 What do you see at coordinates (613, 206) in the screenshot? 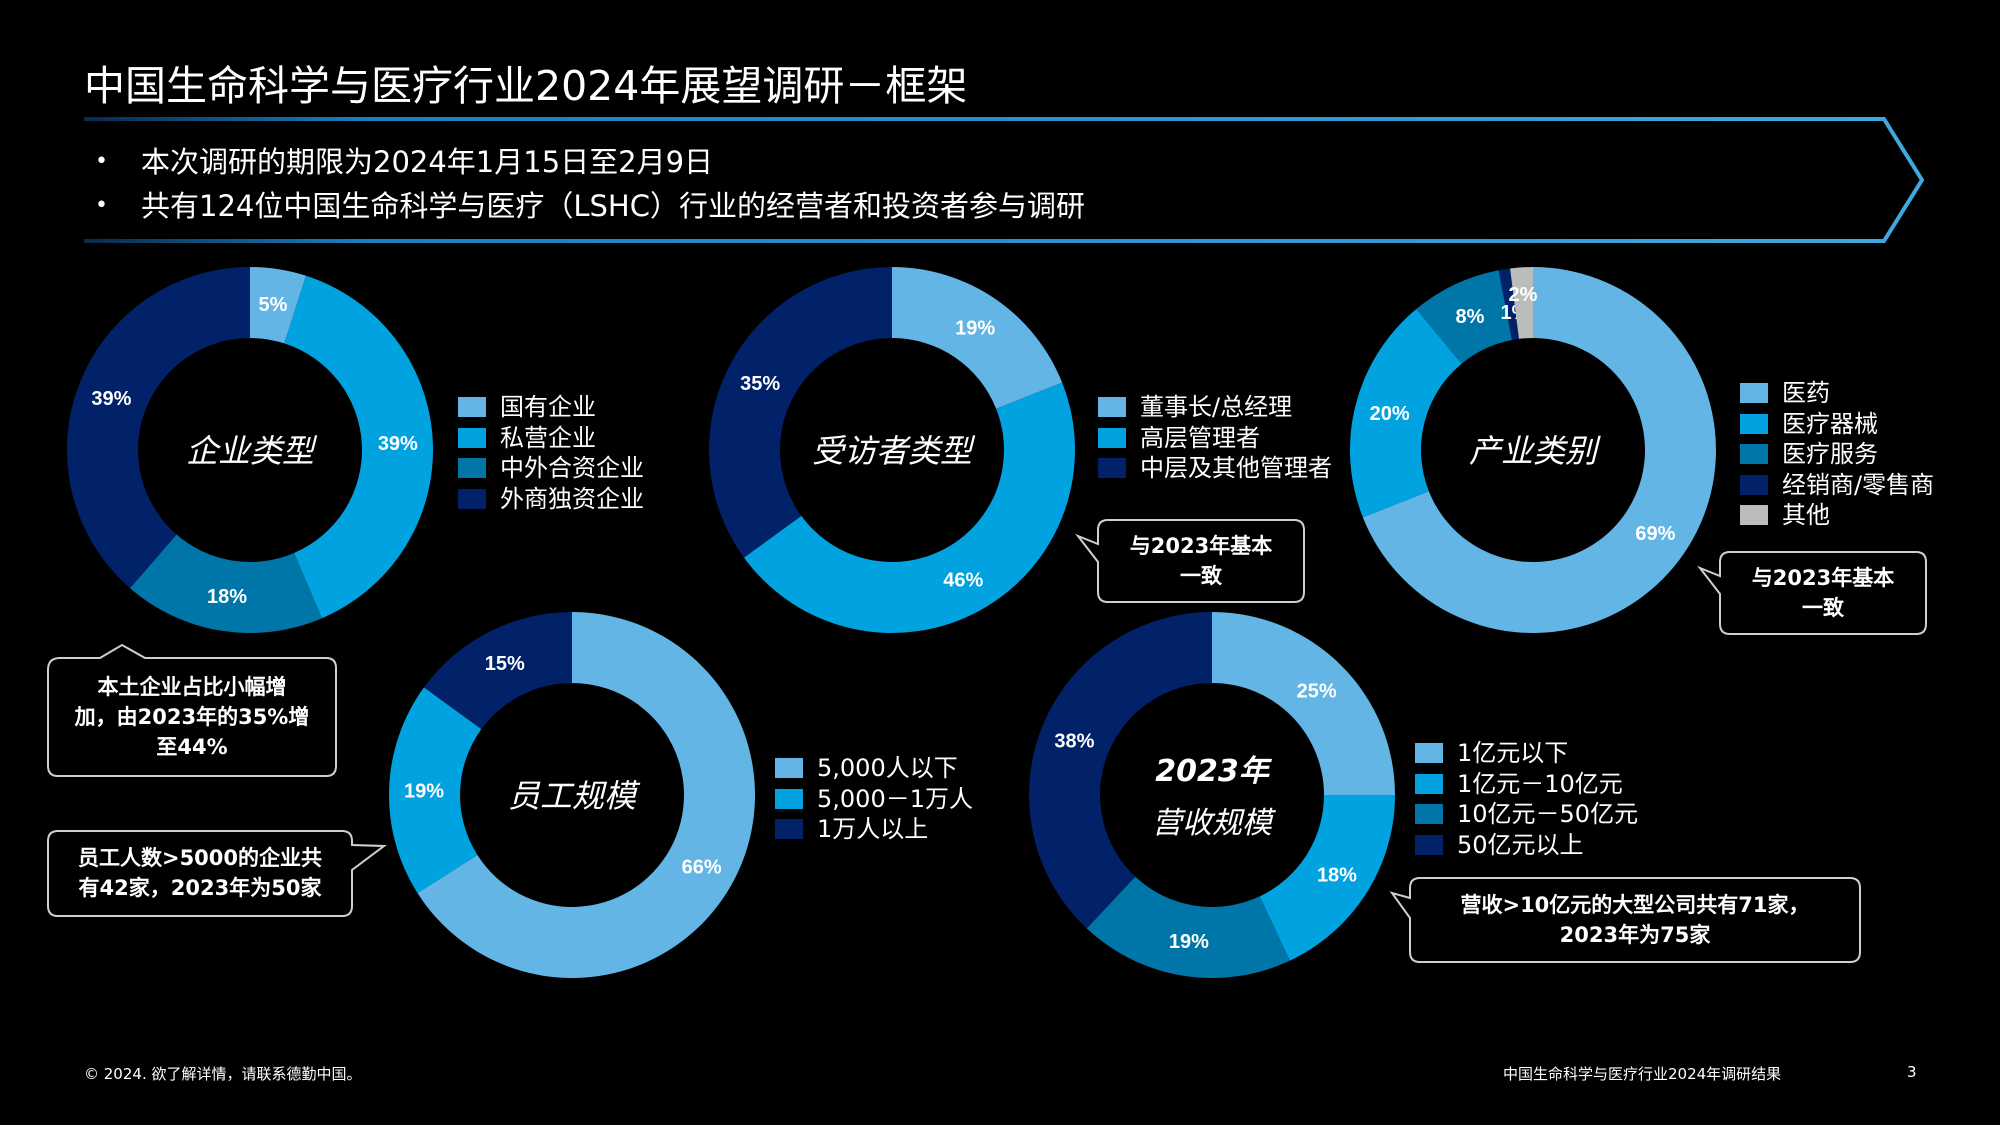
I see `bullet-text: 共有124位中国生命科学与医疗（LSHC）行业的经营者和投资者参与调研` at bounding box center [613, 206].